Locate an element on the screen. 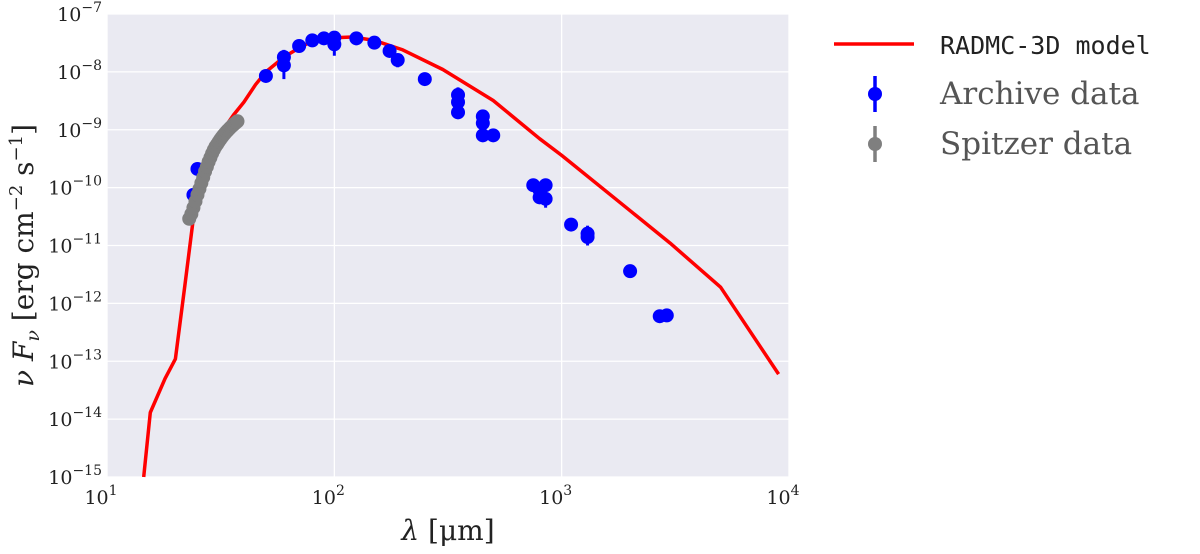  y-tick-label: 10⁻¹³ is located at coordinates (75, 360).